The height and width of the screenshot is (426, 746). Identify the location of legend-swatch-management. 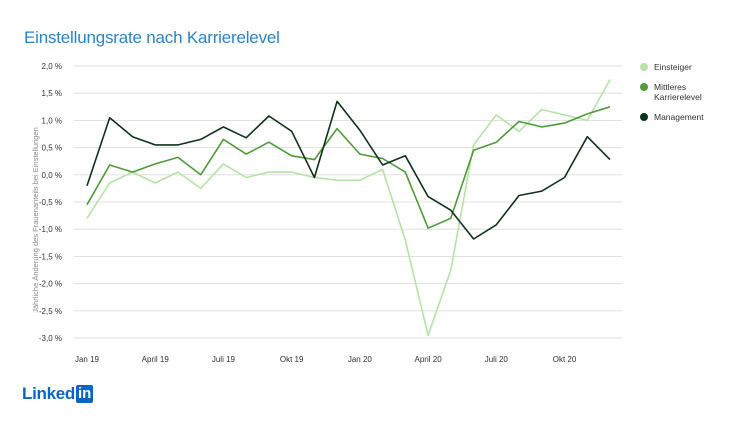
(644, 117).